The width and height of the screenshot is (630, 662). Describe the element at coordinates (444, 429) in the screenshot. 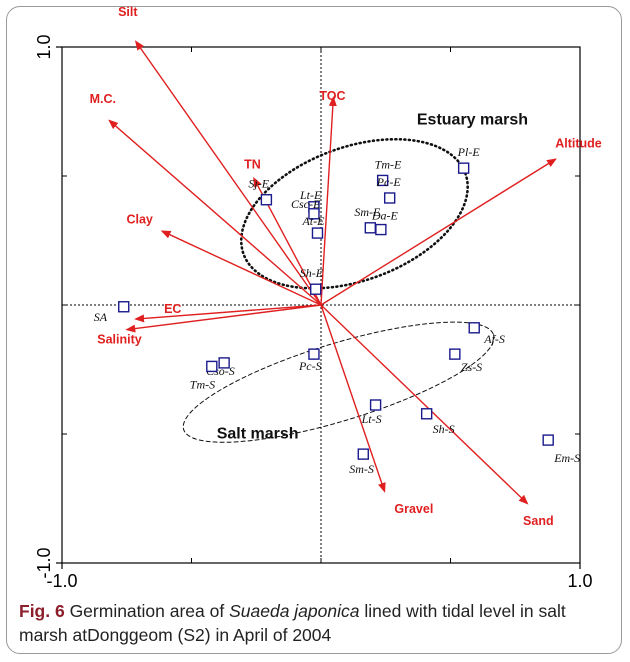

I see `sample-label-17: Sh-S` at that location.